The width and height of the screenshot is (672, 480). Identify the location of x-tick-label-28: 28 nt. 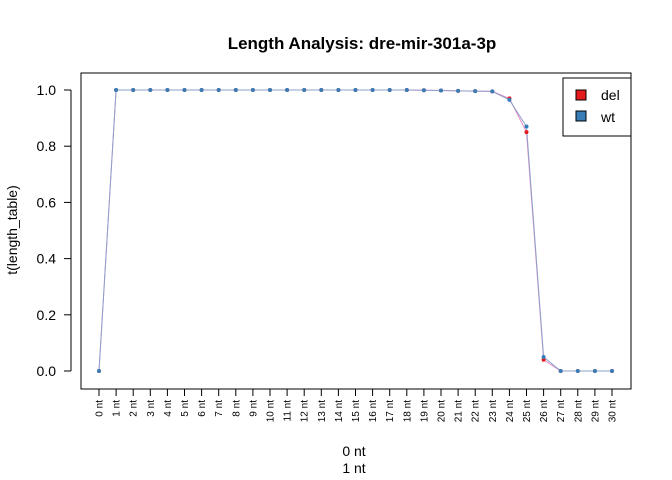
(578, 411).